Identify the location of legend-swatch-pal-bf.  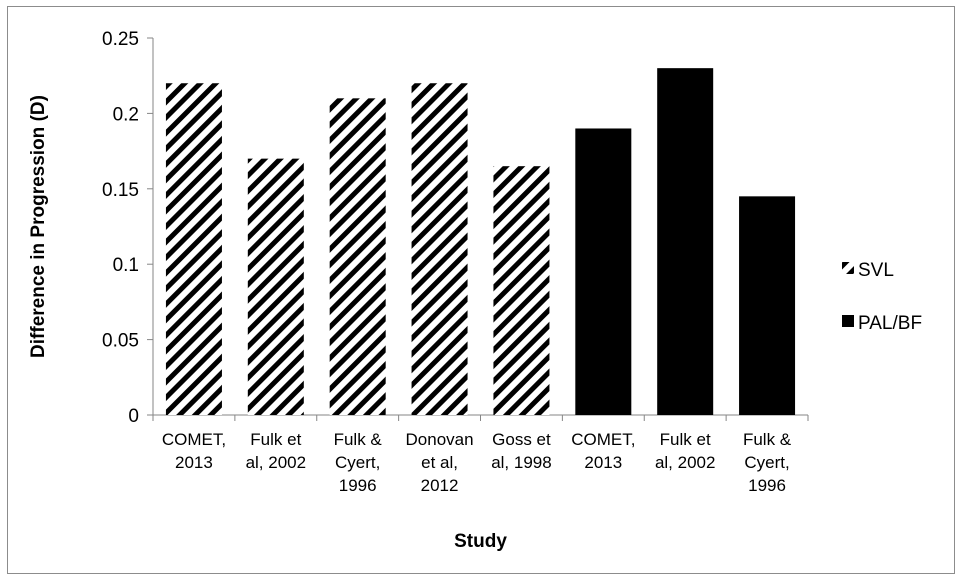
(848, 321).